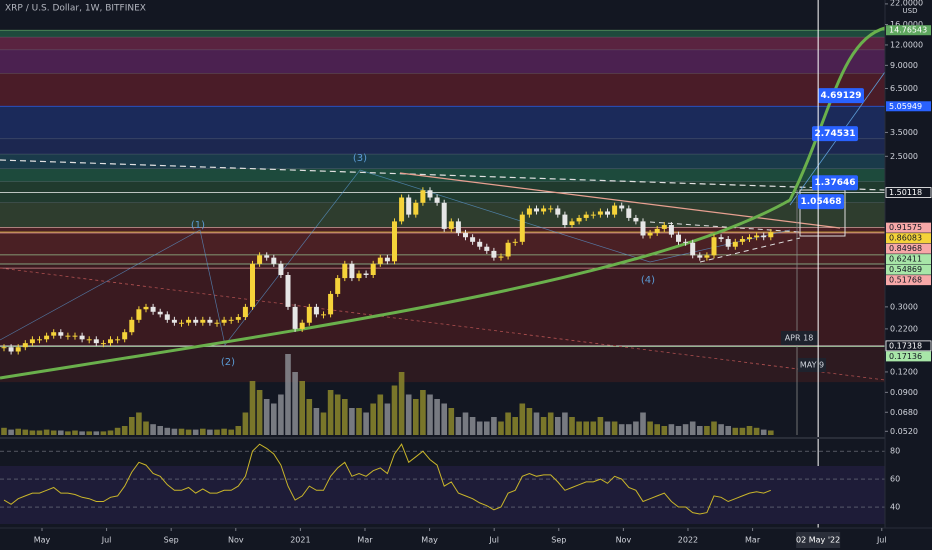  What do you see at coordinates (904, 392) in the screenshot?
I see `y-tick-label: 0.0900` at bounding box center [904, 392].